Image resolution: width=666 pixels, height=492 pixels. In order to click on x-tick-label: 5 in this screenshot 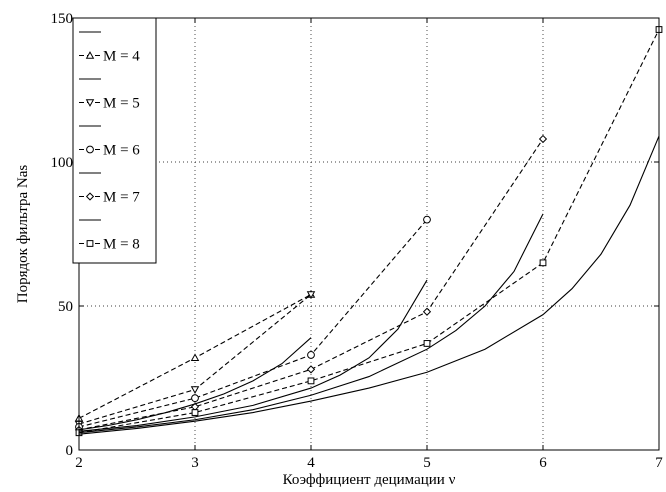, I will do `click(427, 463)`.